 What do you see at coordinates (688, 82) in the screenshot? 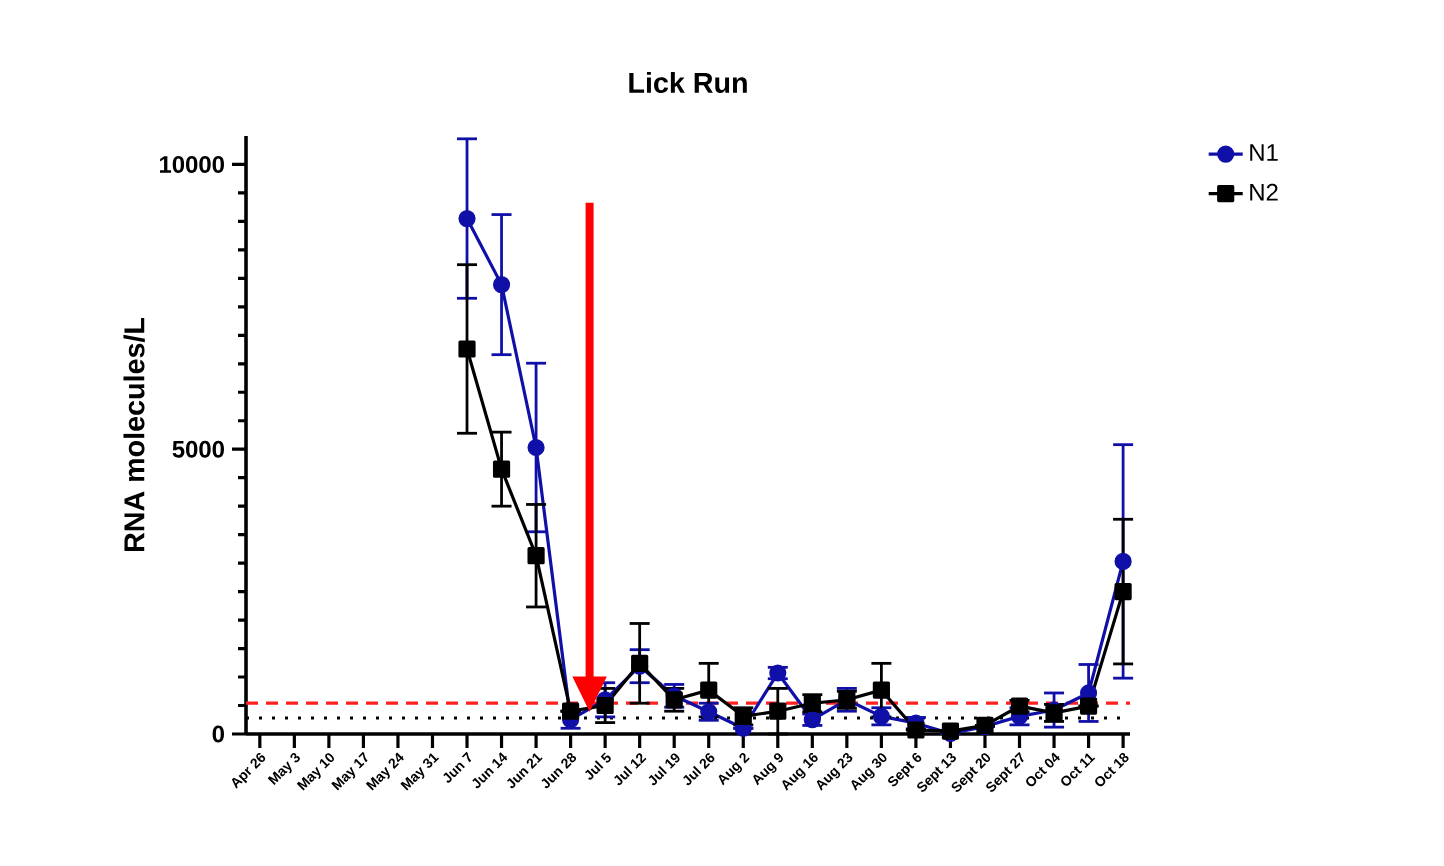
I see `chart-title: Lick Run` at bounding box center [688, 82].